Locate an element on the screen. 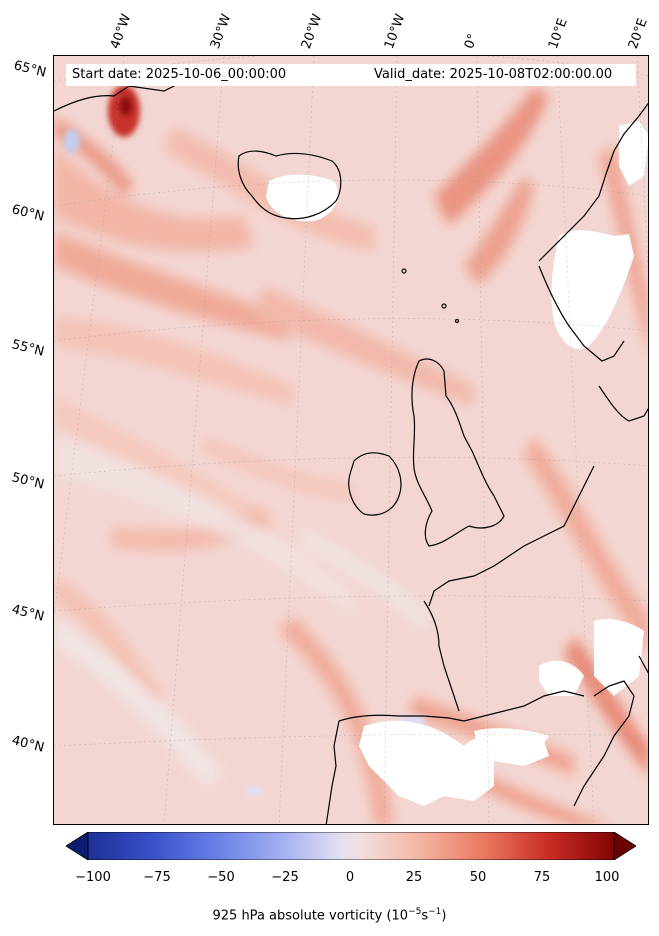 The image size is (659, 936). colorbar-label-close: ) is located at coordinates (444, 916).